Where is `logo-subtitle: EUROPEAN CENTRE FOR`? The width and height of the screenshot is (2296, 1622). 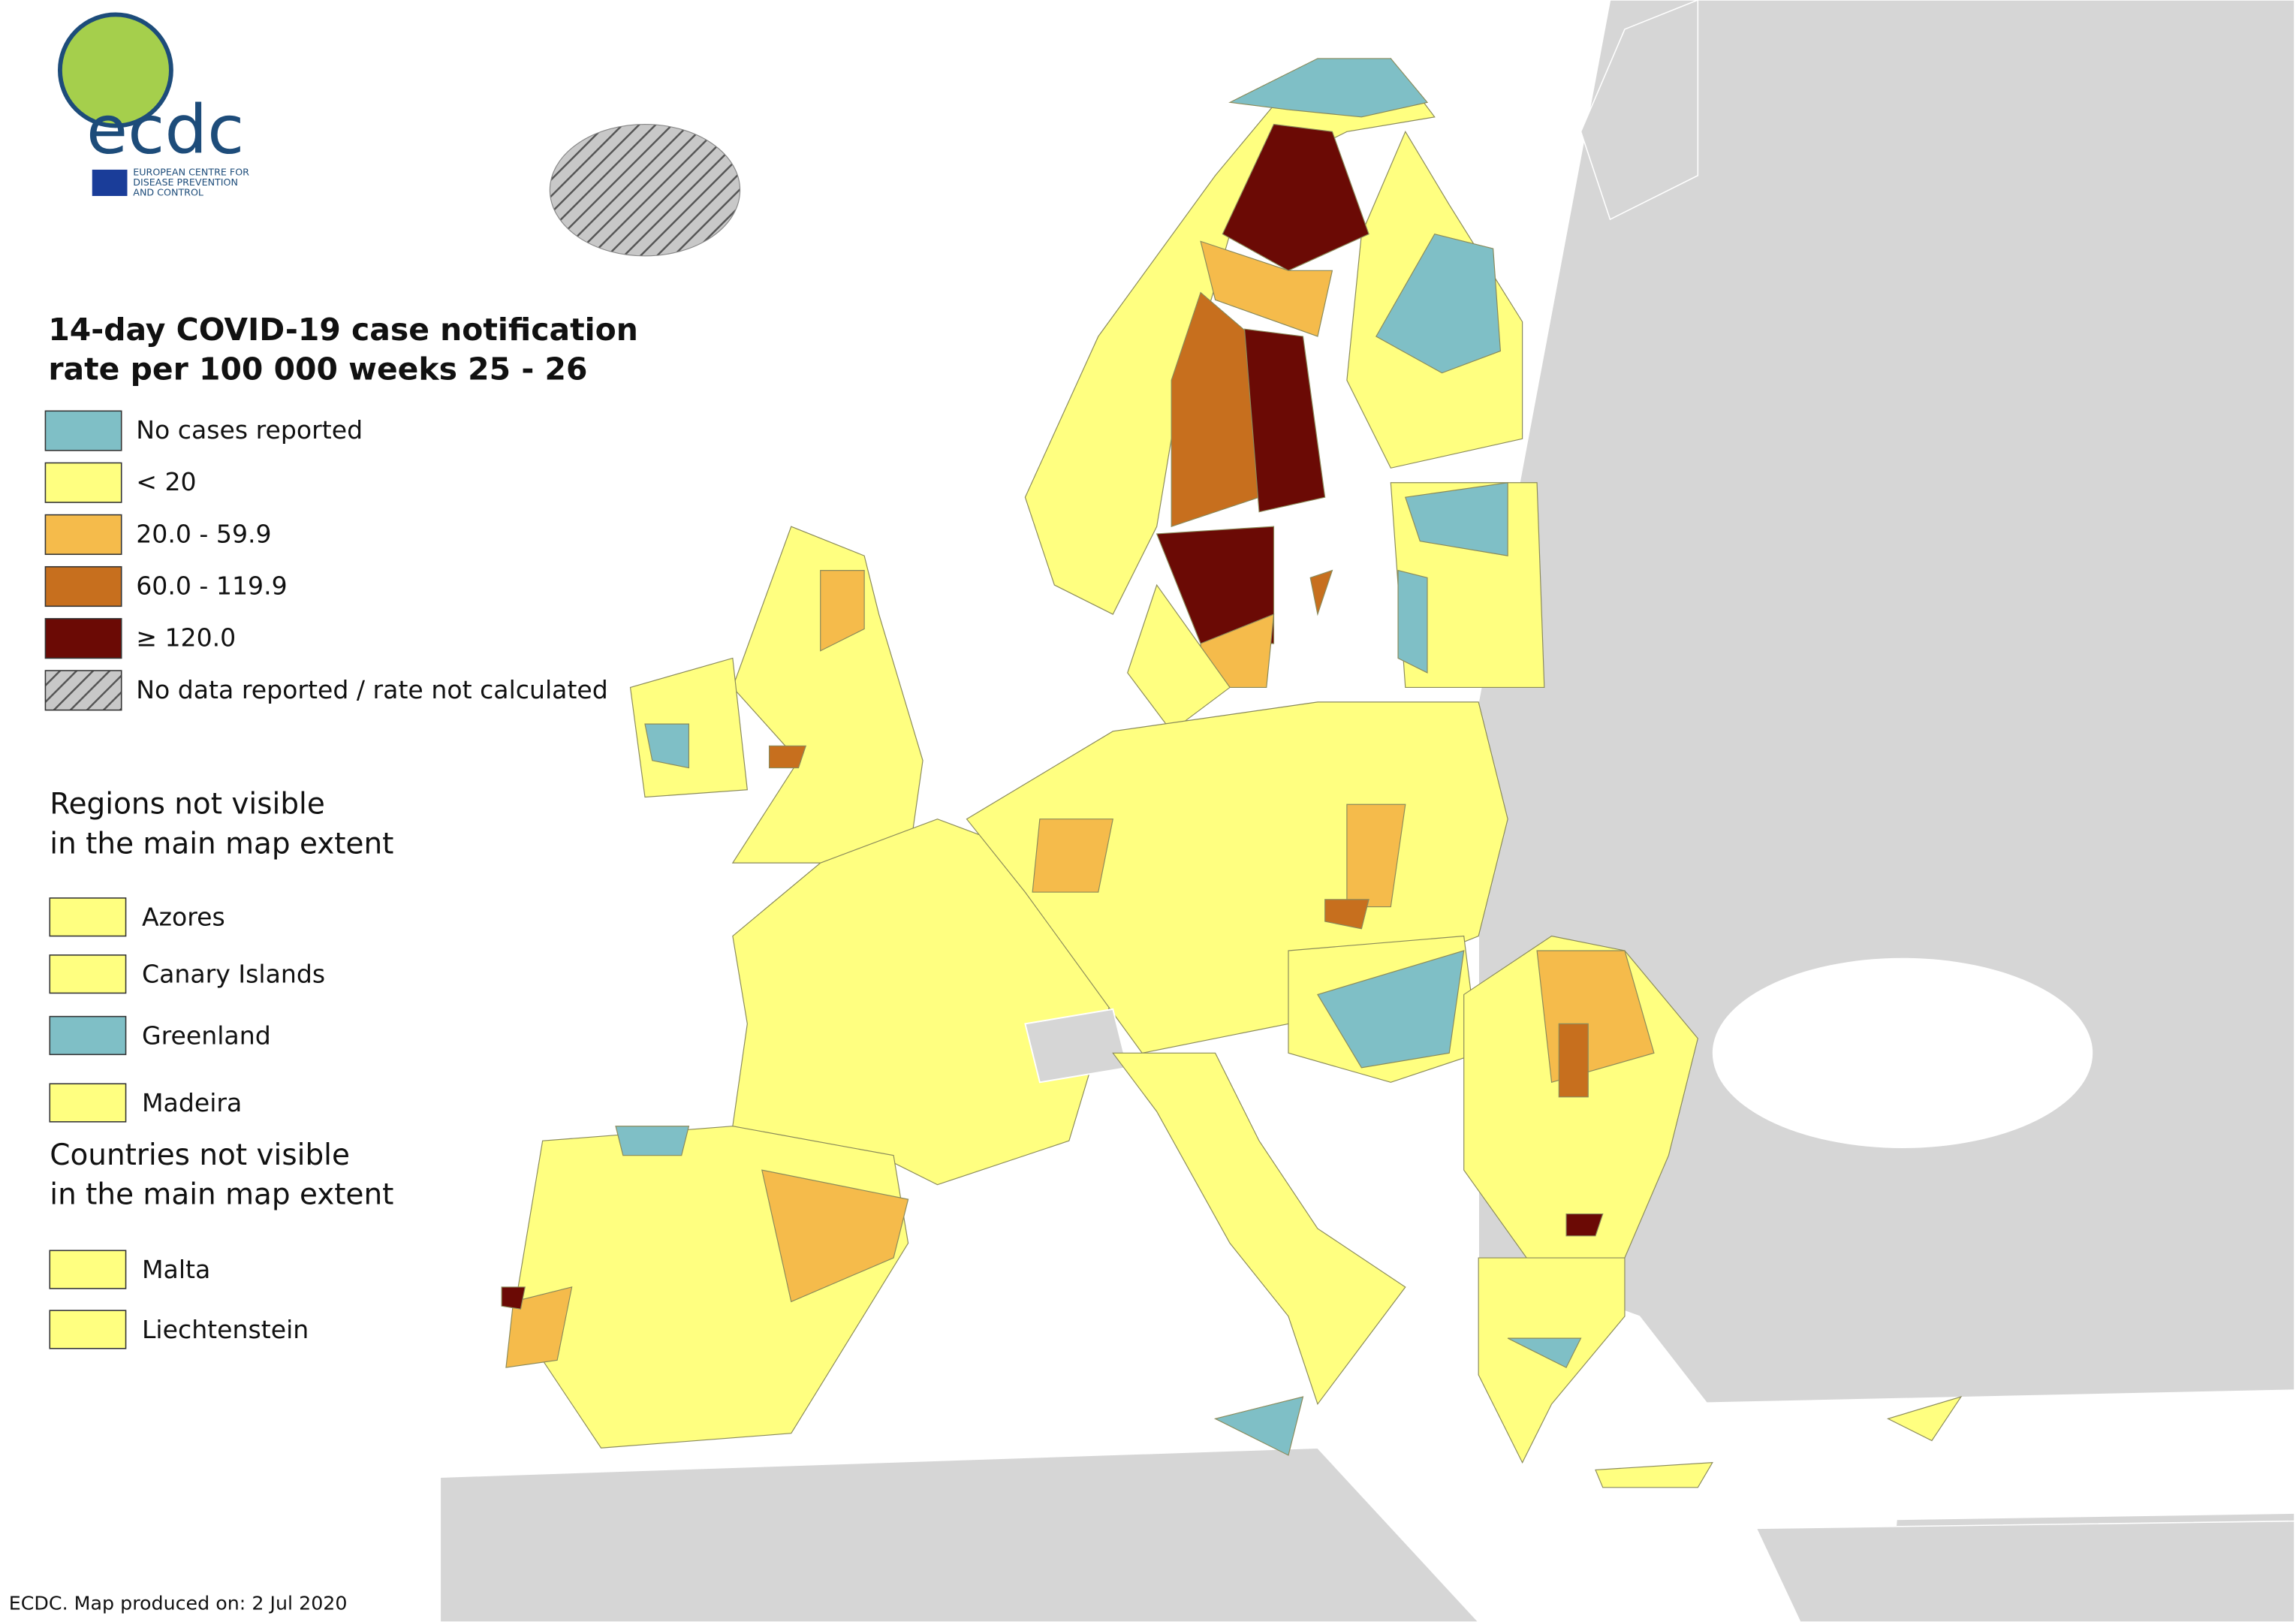 logo-subtitle: EUROPEAN CENTRE FOR is located at coordinates (191, 171).